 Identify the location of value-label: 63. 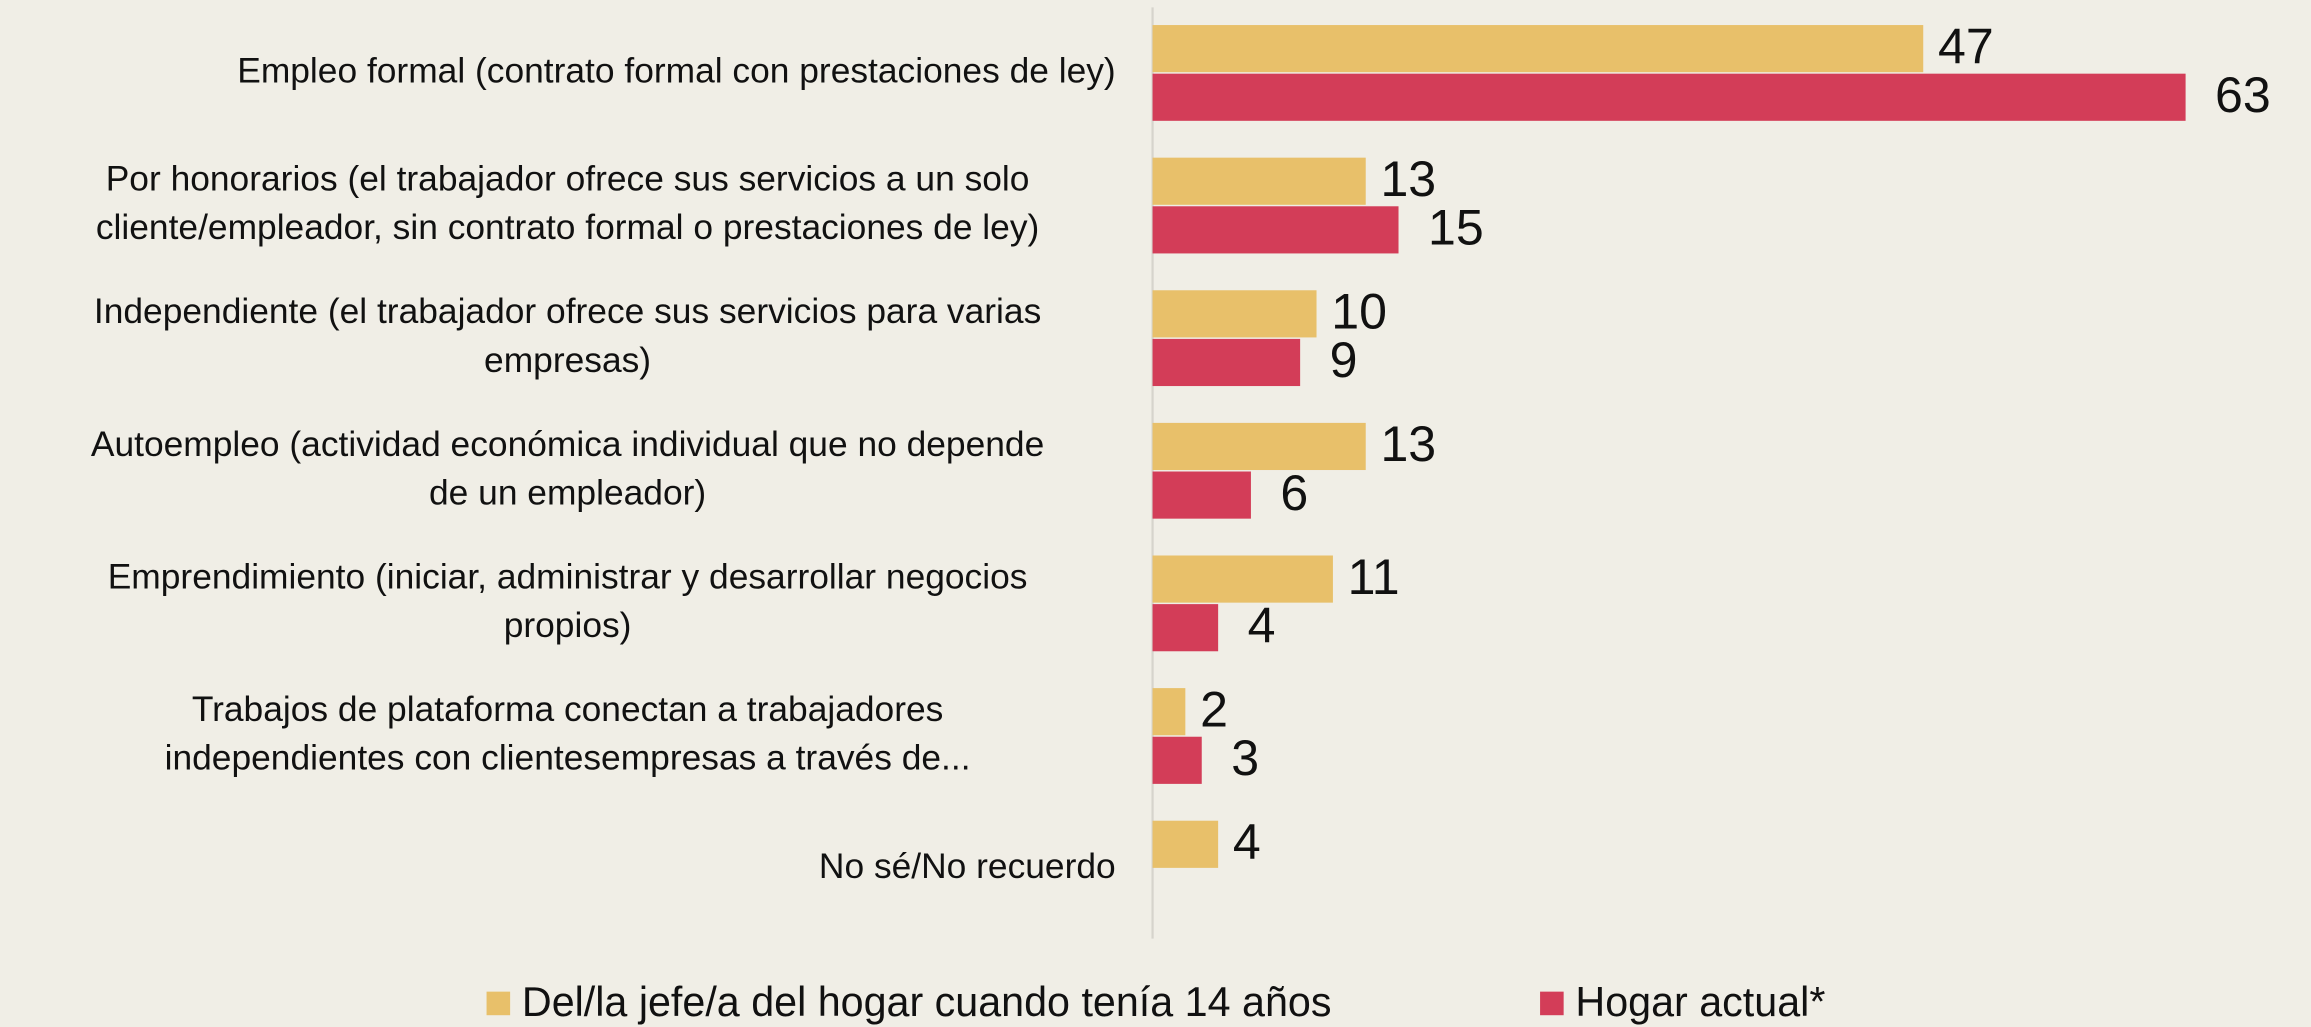
(2243, 95).